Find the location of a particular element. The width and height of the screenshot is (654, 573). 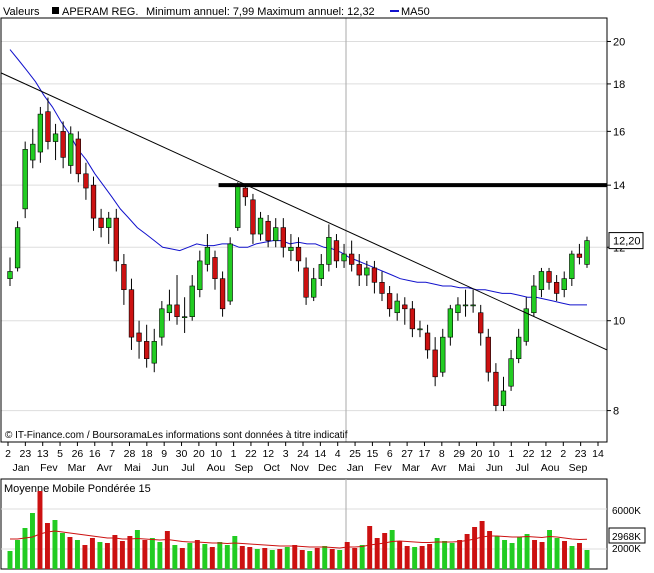

x-tick-label: 1 is located at coordinates (511, 454).